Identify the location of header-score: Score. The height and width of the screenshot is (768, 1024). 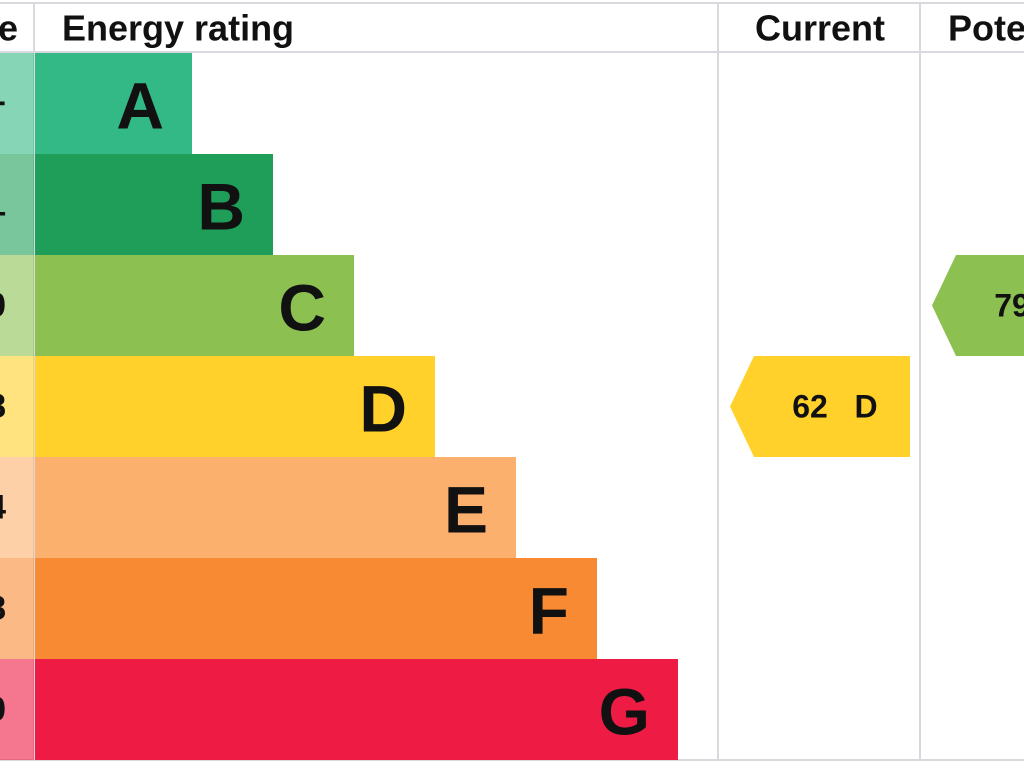
(9, 28).